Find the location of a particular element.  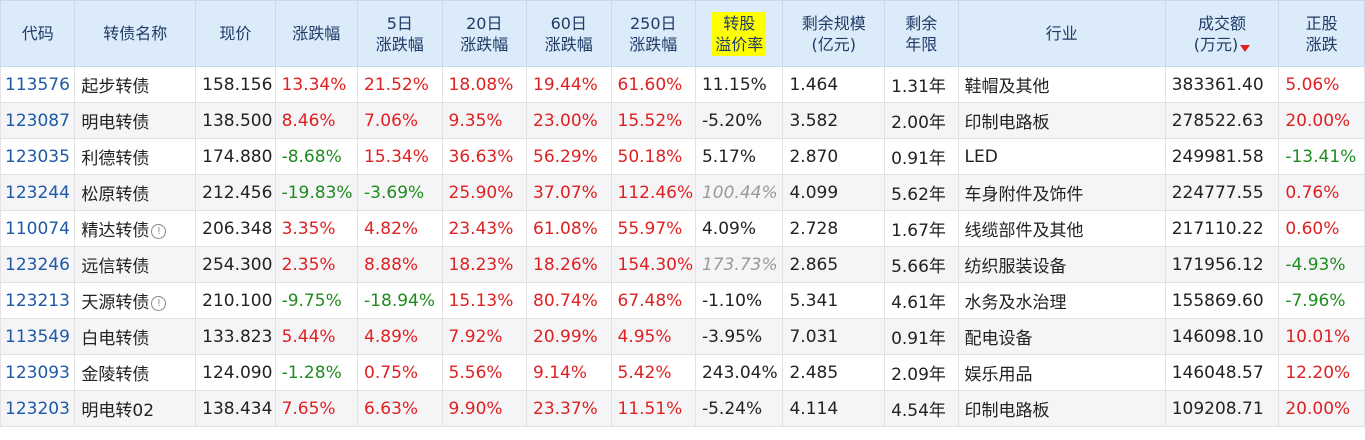

premium-cell-text: -1.10% is located at coordinates (732, 300).